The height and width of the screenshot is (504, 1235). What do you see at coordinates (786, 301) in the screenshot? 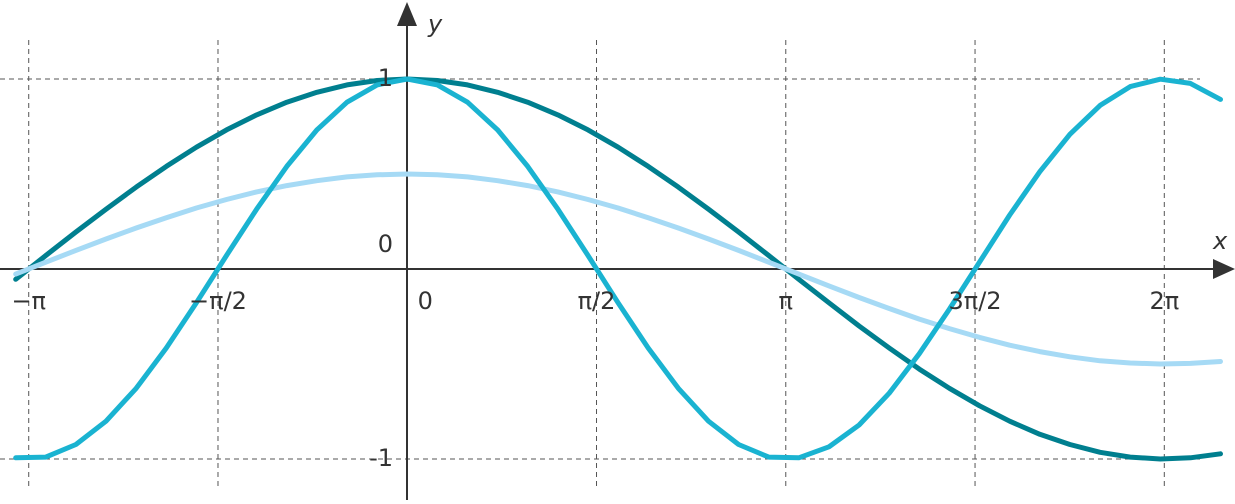
I see `x-tick-label: π` at bounding box center [786, 301].